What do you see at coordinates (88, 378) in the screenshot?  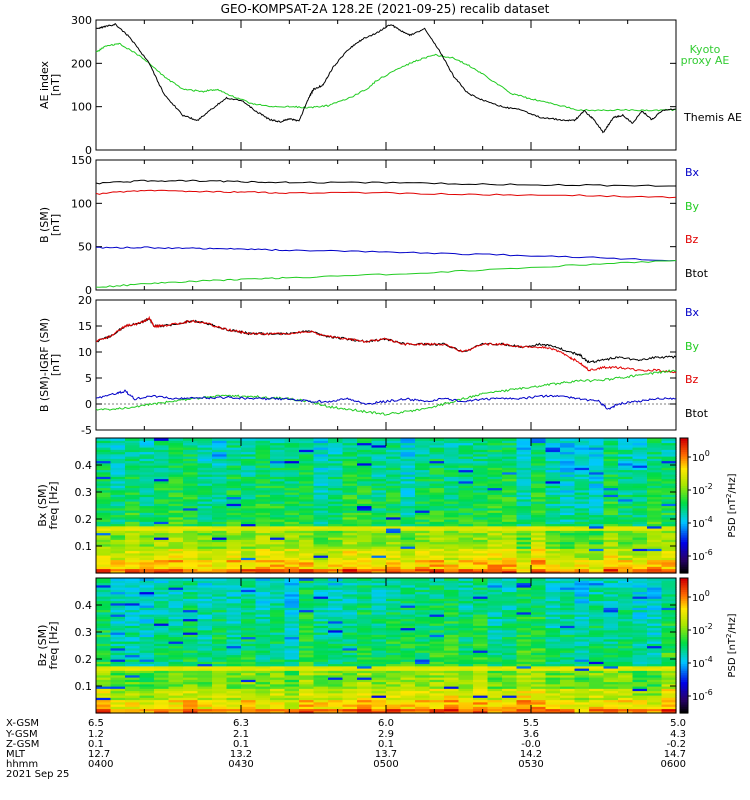 I see `y-tick-label: 5` at bounding box center [88, 378].